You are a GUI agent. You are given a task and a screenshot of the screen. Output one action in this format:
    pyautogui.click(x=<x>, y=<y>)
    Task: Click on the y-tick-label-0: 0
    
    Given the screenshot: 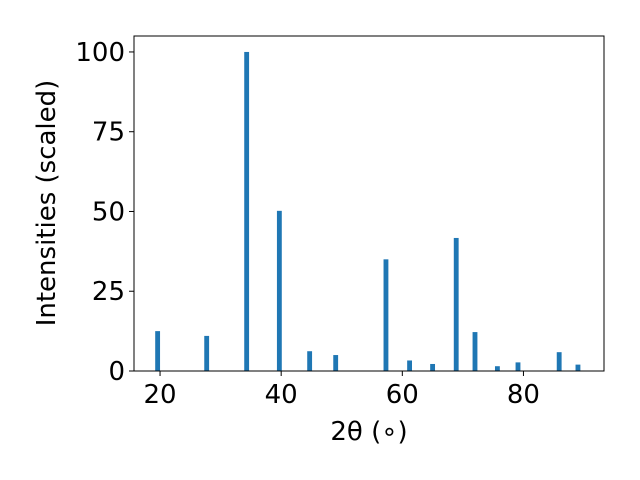 What is the action you would take?
    pyautogui.click(x=116, y=372)
    